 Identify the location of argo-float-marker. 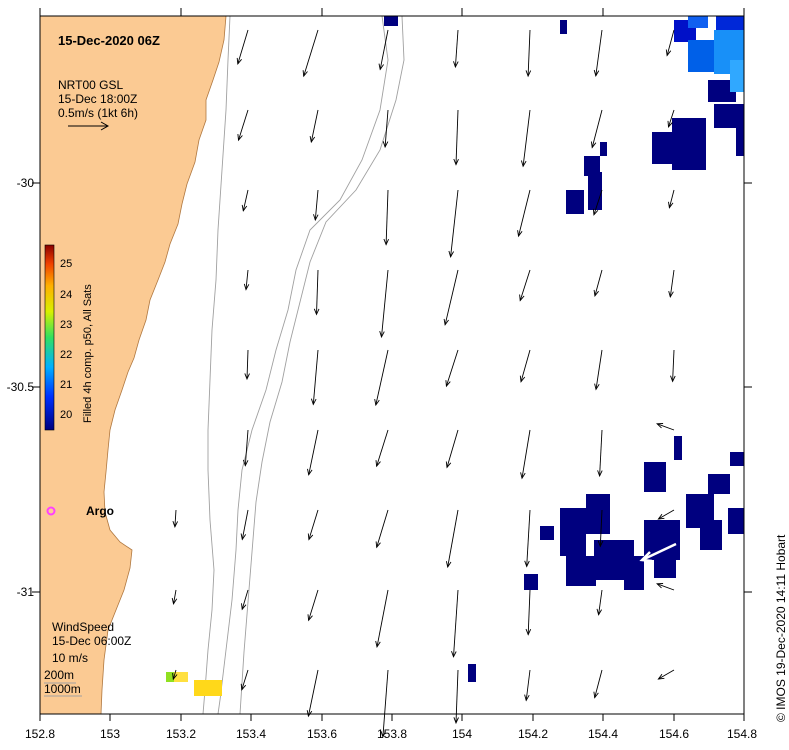
(51, 511).